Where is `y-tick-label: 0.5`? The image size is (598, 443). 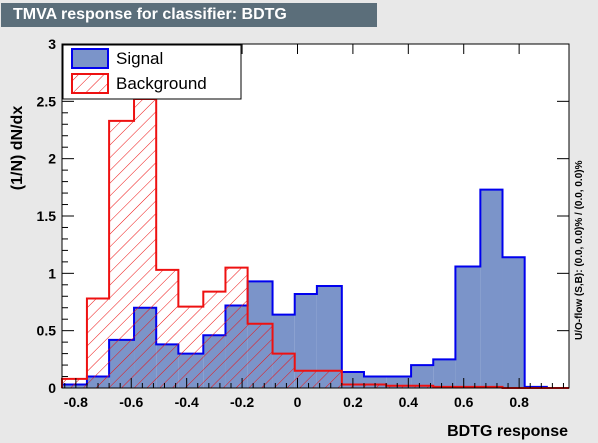
y-tick-label: 0.5 is located at coordinates (47, 331).